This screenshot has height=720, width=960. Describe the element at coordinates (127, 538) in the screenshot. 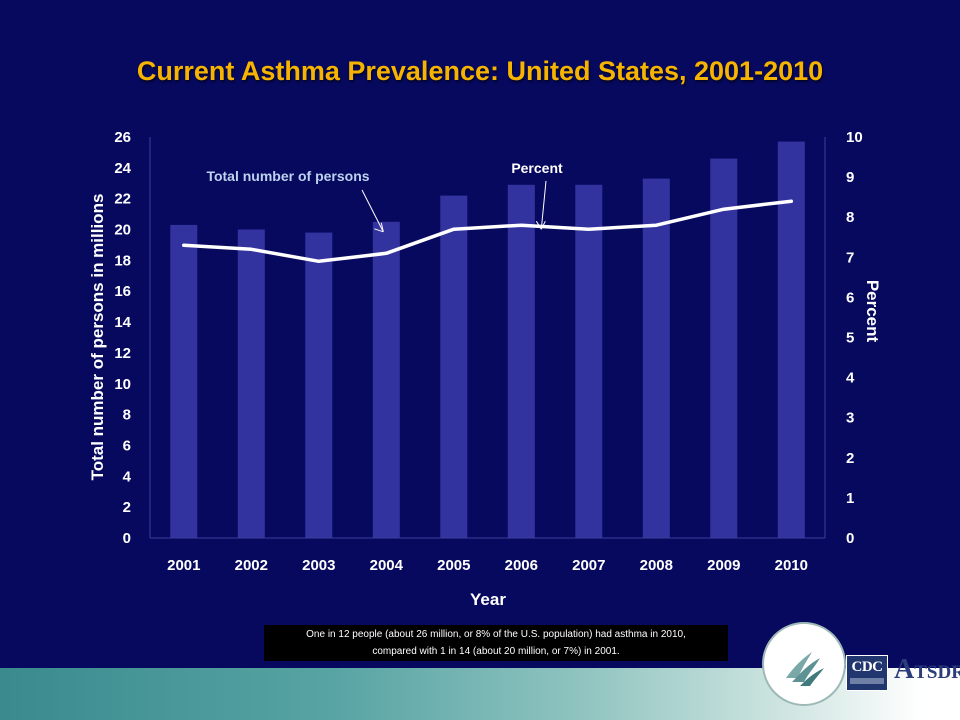

I see `y-tick-left-0: 0` at that location.